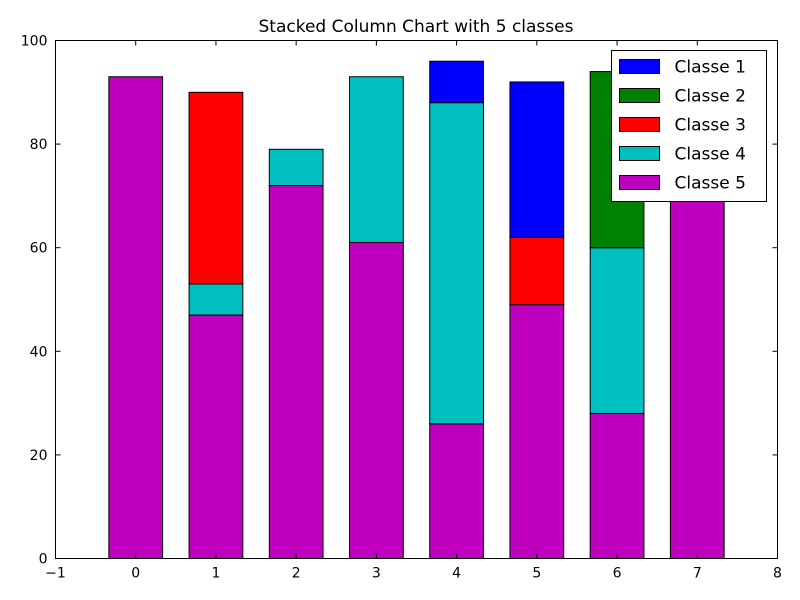  Describe the element at coordinates (777, 574) in the screenshot. I see `x-tick-label: 8` at that location.